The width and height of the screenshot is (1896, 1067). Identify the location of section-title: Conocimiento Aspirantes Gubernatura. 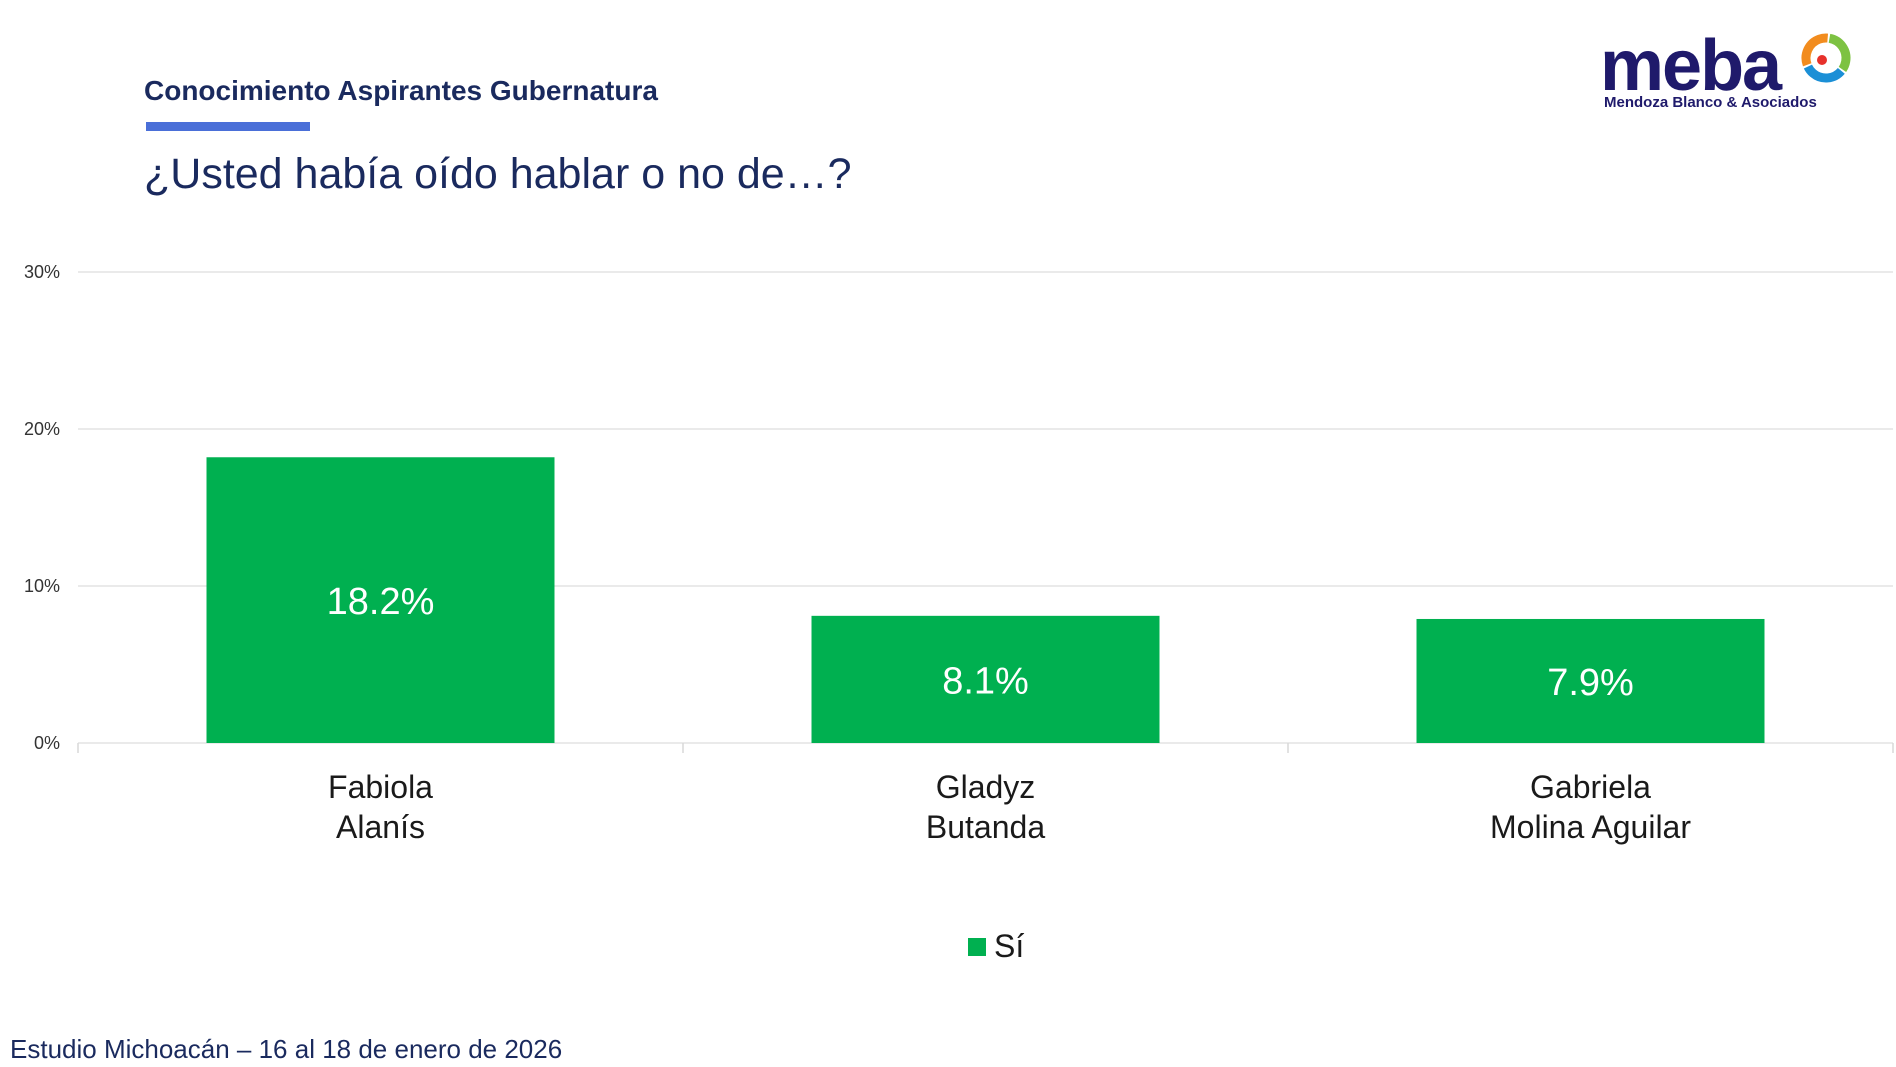
(401, 90).